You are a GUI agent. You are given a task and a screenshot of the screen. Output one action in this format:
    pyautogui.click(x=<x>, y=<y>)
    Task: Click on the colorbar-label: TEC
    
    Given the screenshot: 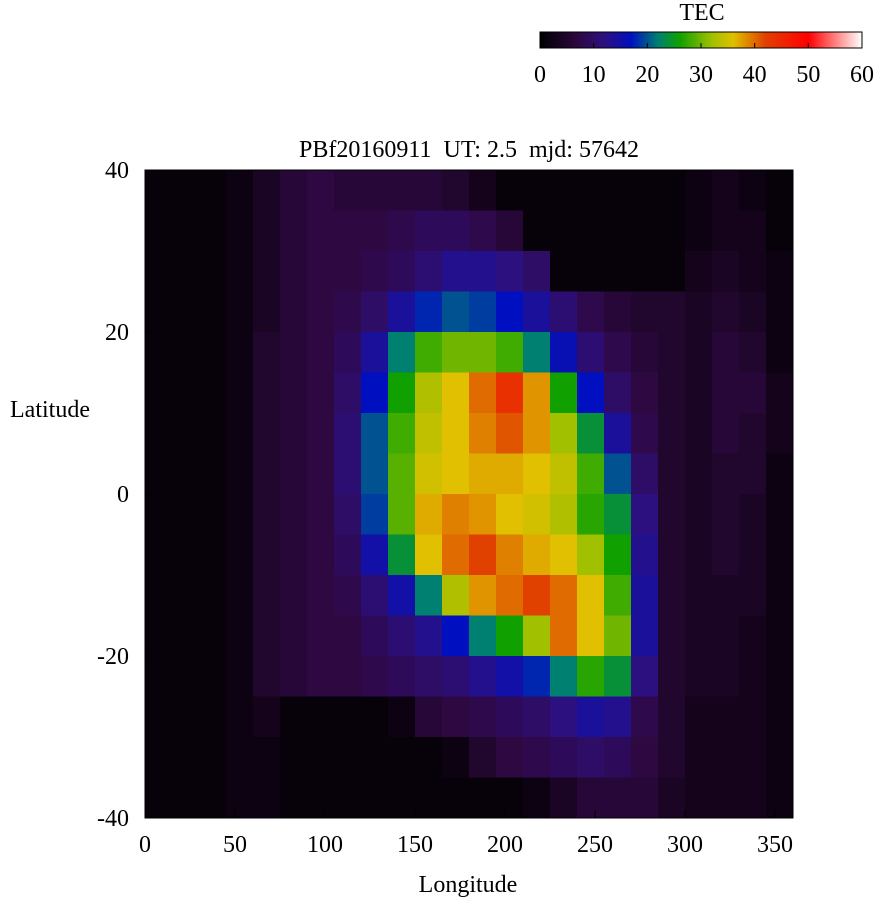 What is the action you would take?
    pyautogui.click(x=701, y=13)
    